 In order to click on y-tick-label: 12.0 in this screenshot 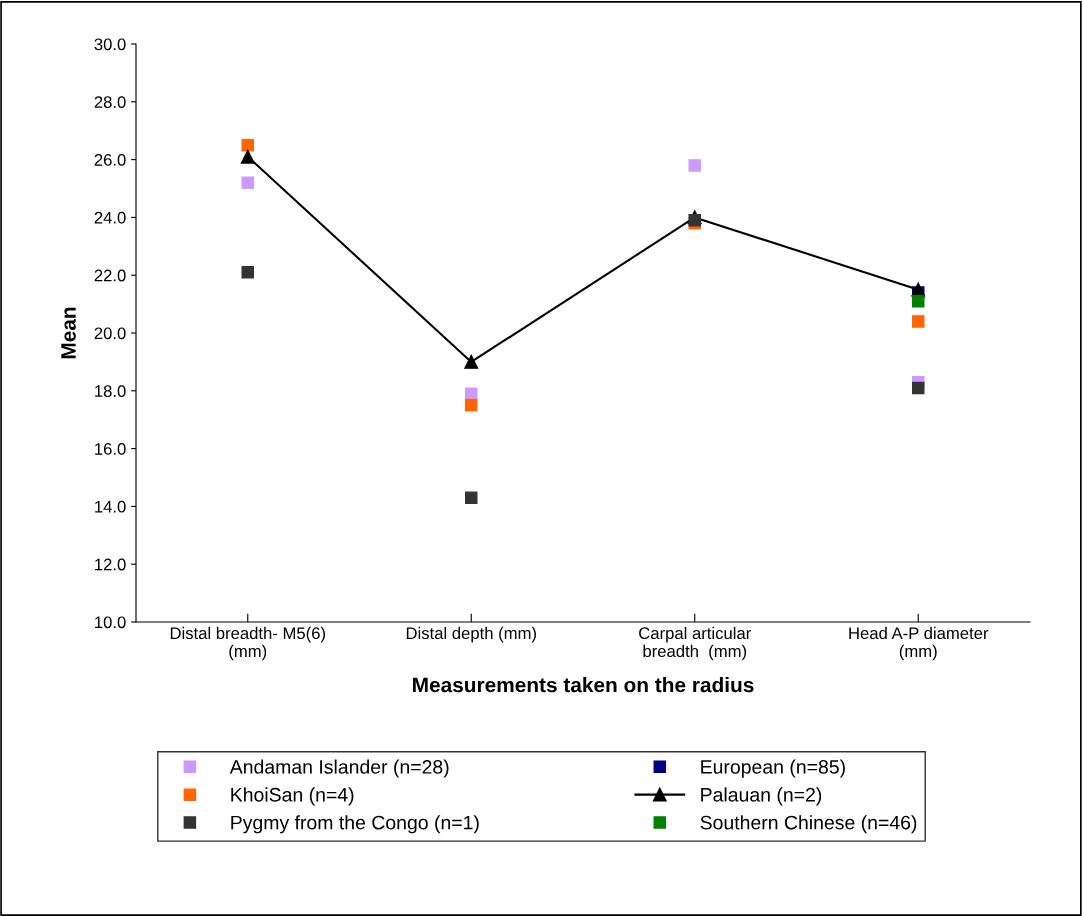, I will do `click(110, 564)`.